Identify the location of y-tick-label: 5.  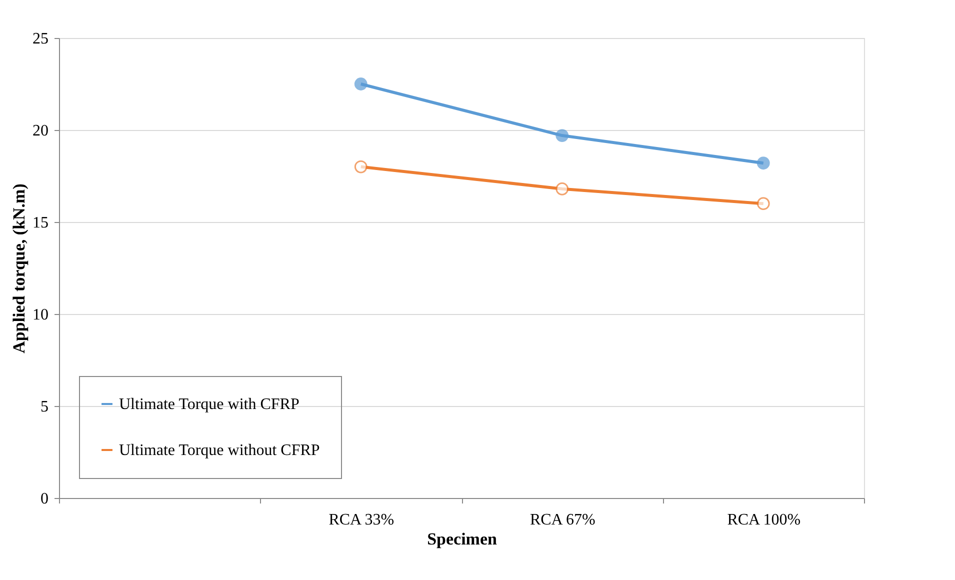
(44, 407).